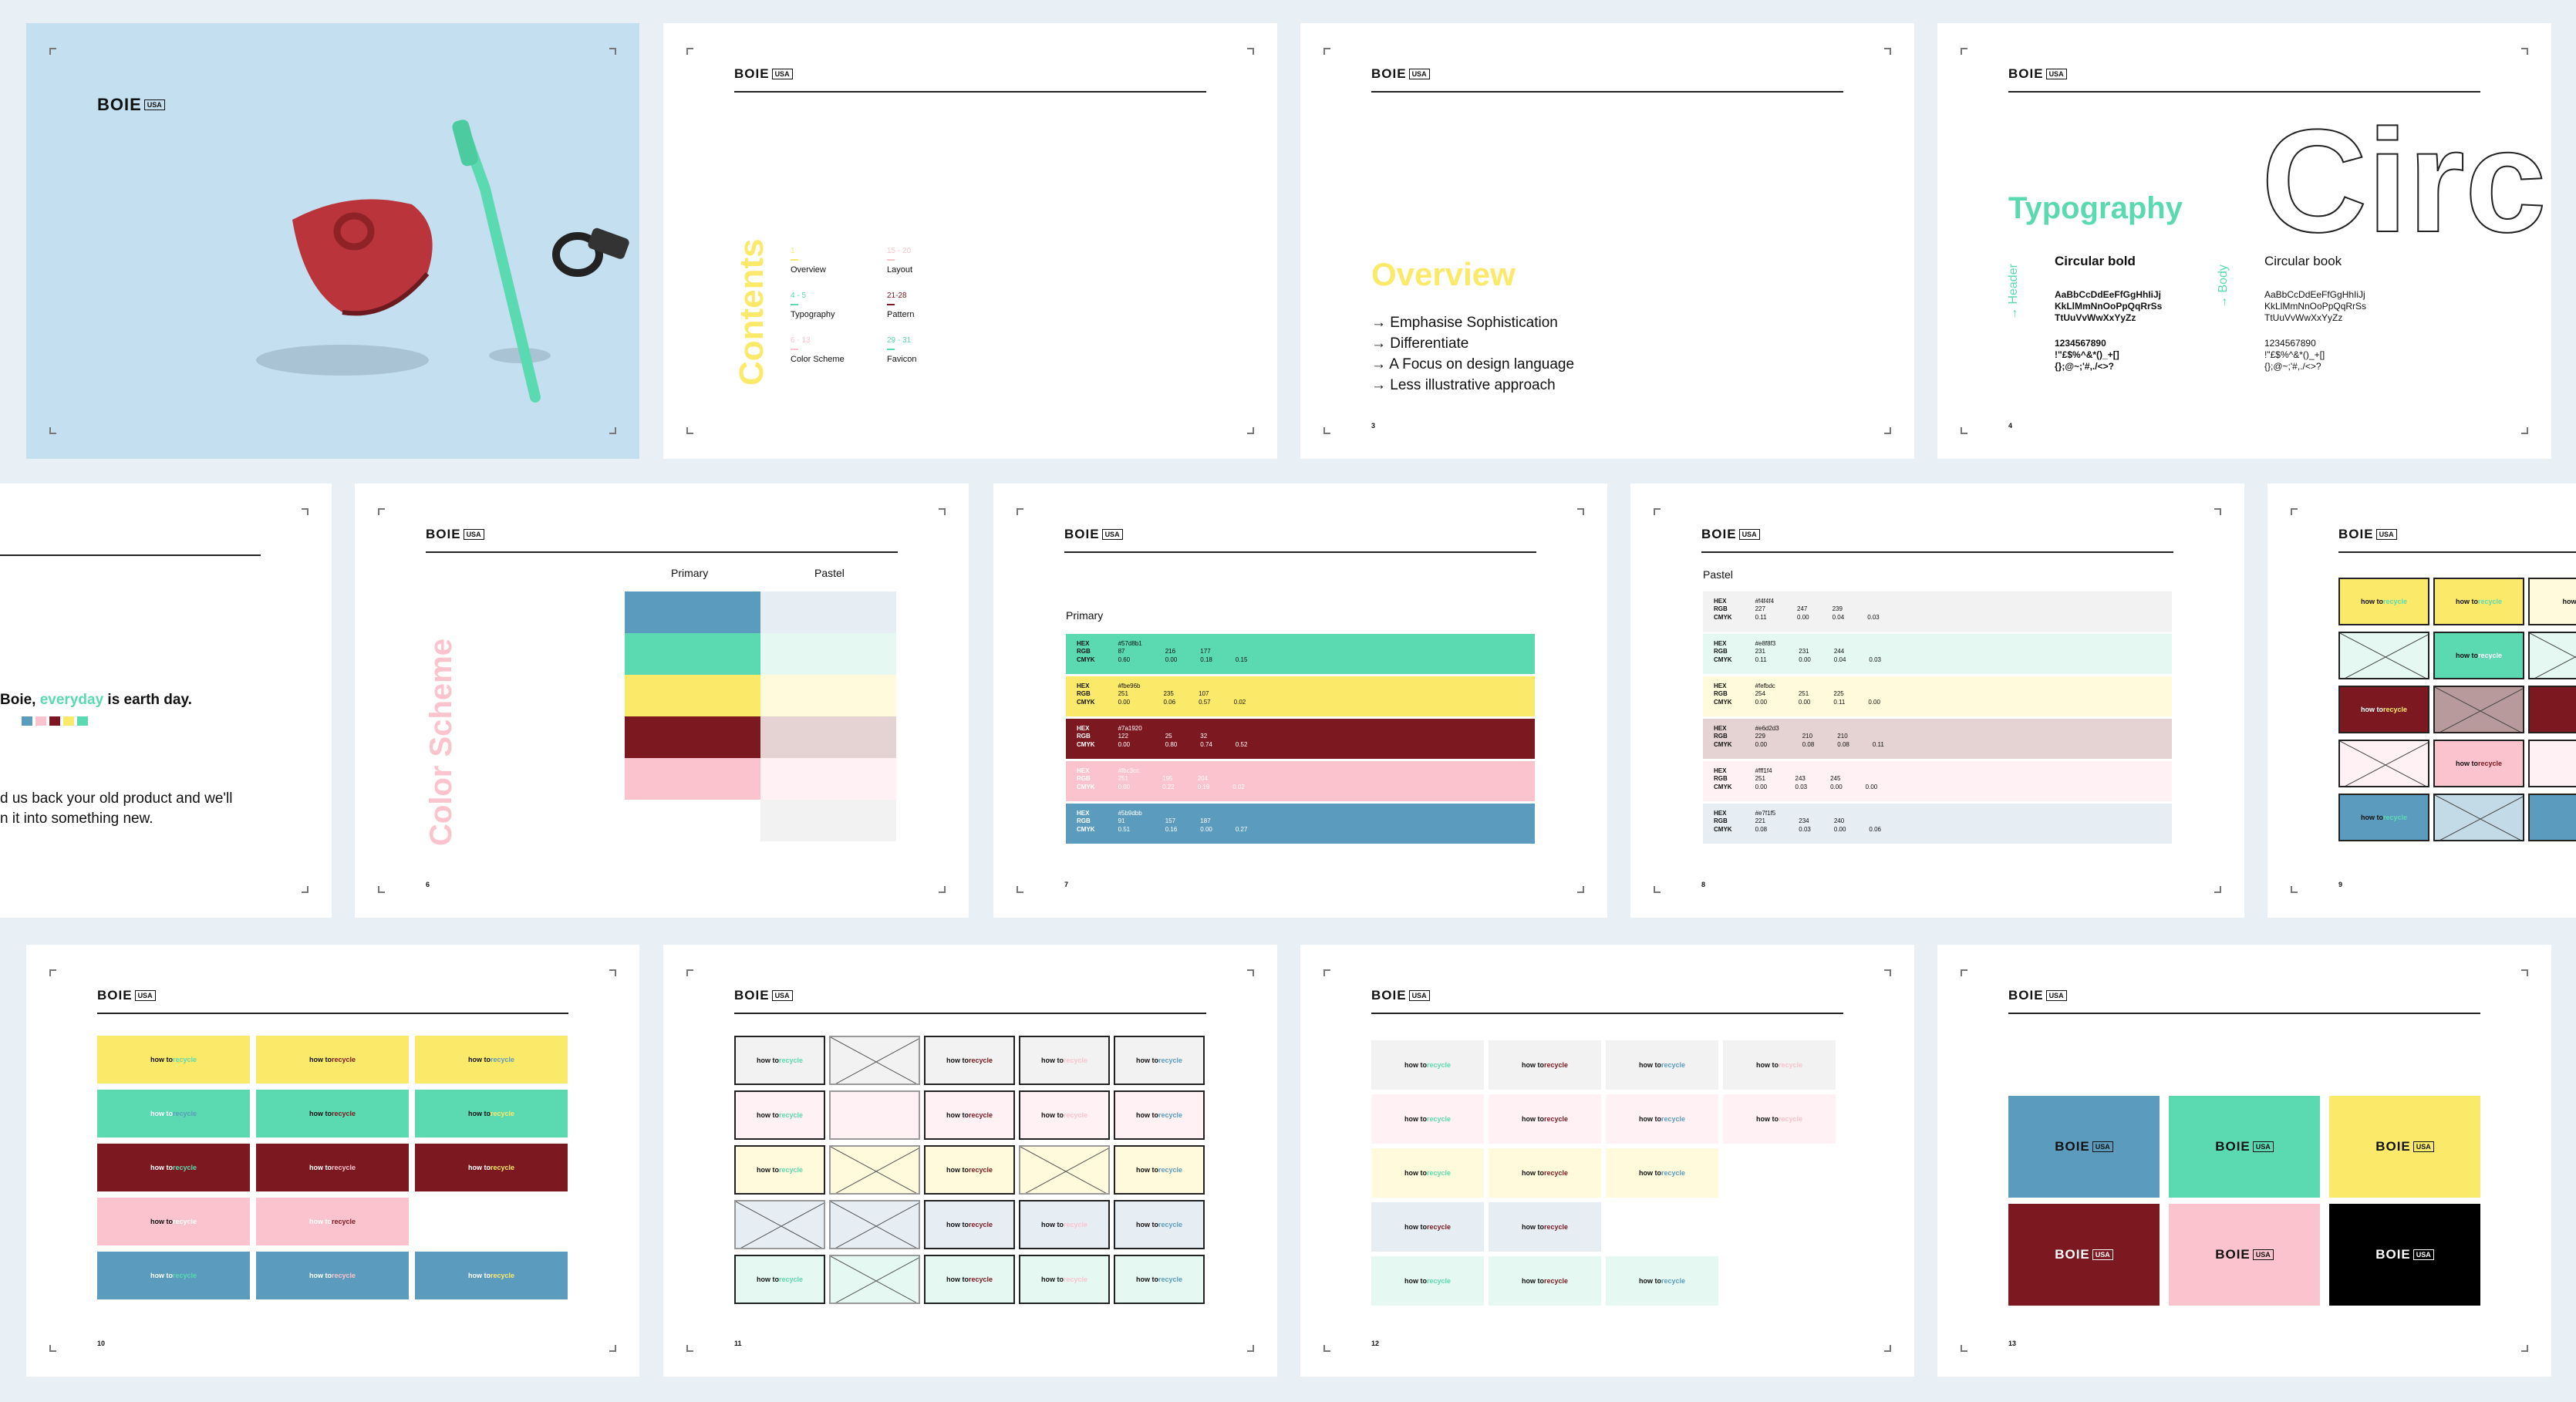  I want to click on page-number: 7, so click(1066, 885).